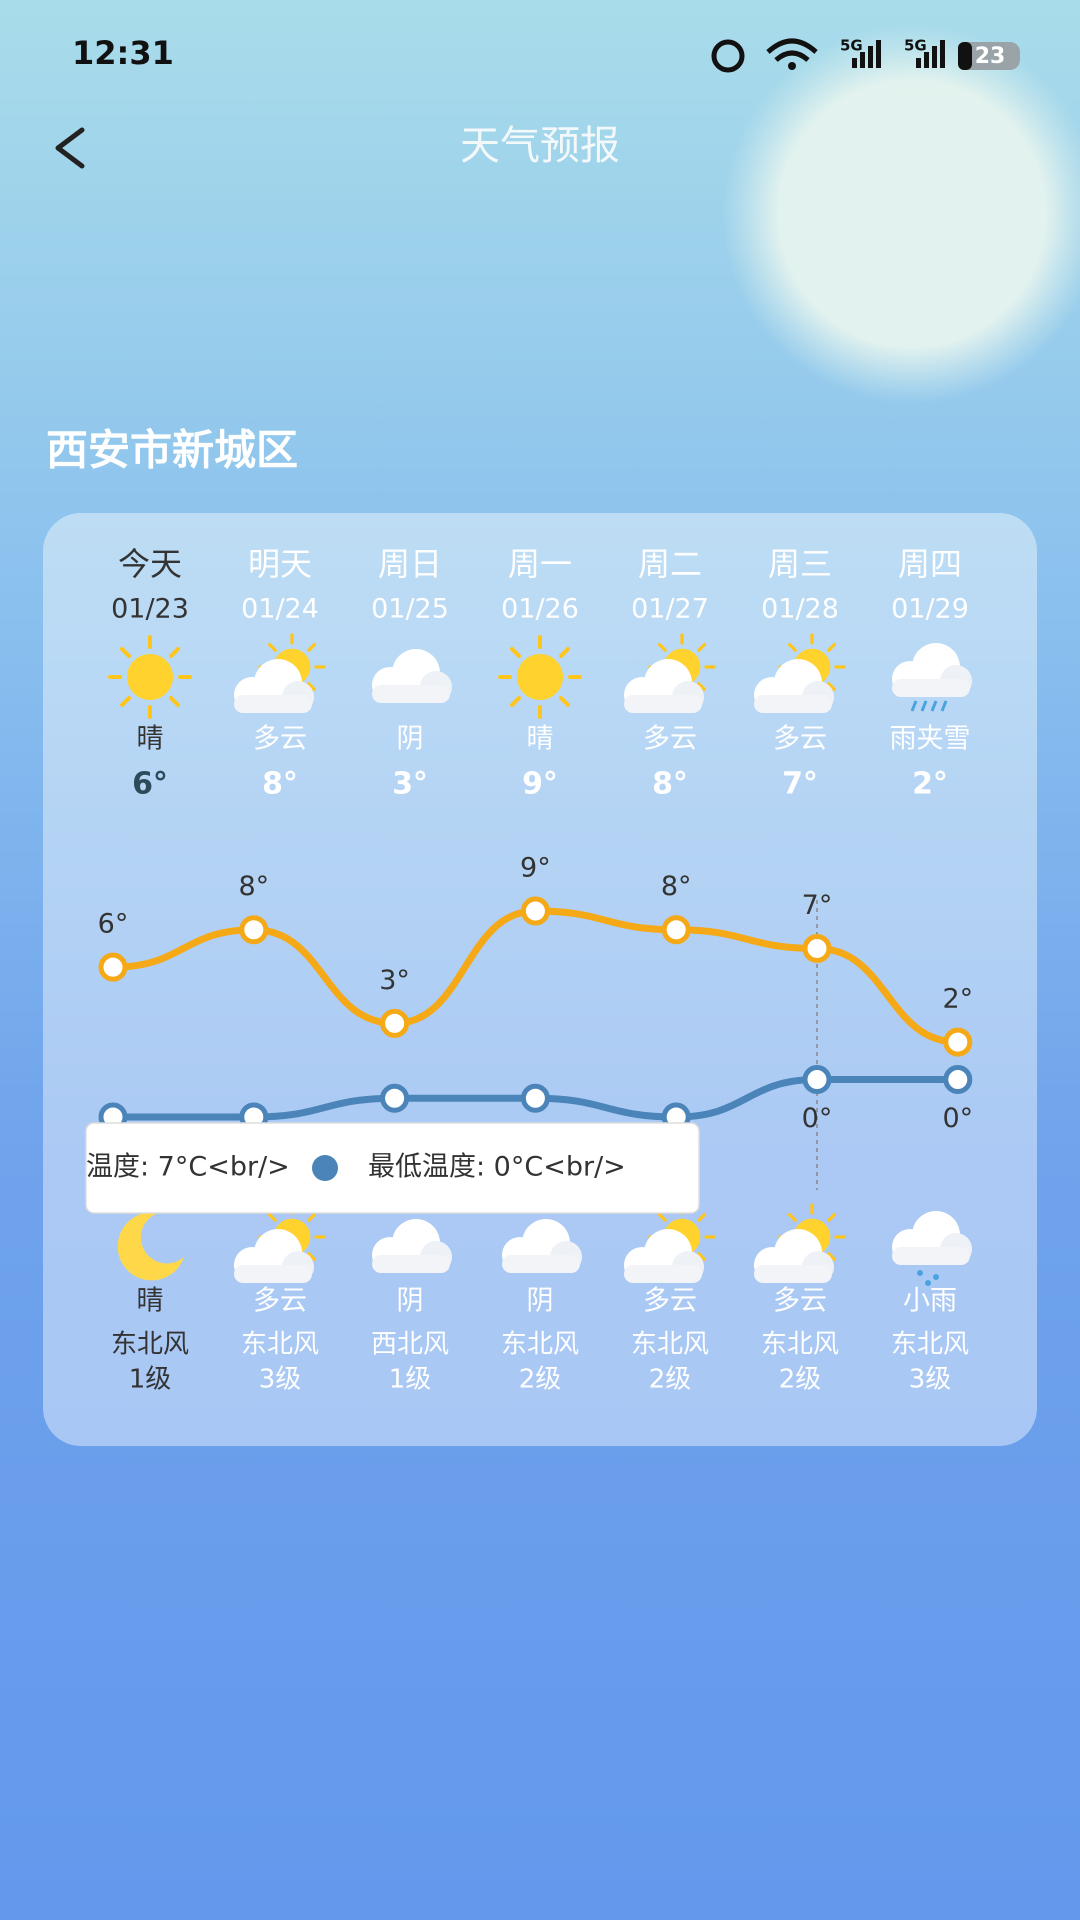 The image size is (1080, 1920). I want to click on tooltip-text: 温度: 7°C<br/>, so click(188, 1167).